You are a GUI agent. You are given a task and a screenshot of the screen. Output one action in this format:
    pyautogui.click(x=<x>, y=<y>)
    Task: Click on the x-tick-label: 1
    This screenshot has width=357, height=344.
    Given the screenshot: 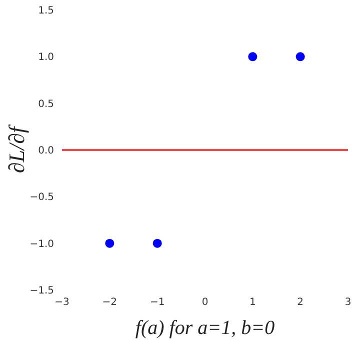 What is the action you would take?
    pyautogui.click(x=252, y=302)
    